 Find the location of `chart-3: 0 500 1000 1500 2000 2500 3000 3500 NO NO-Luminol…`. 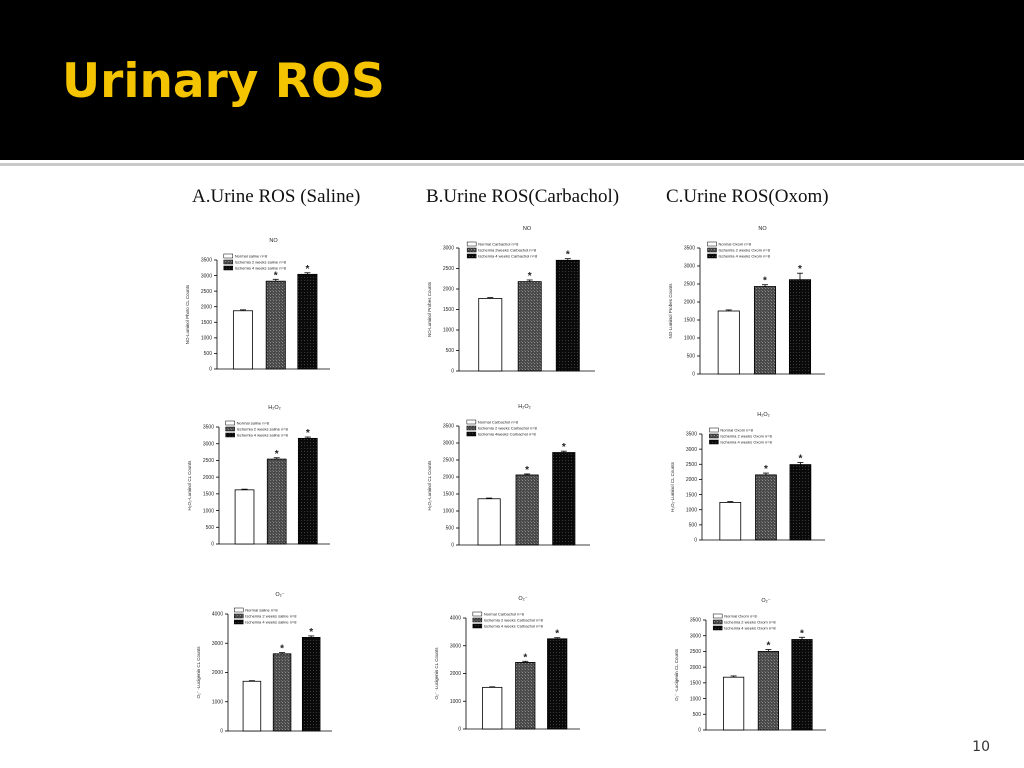

chart-3: 0 500 1000 1500 2000 2500 3000 3500 NO NO-Luminol… is located at coordinates (746, 302).